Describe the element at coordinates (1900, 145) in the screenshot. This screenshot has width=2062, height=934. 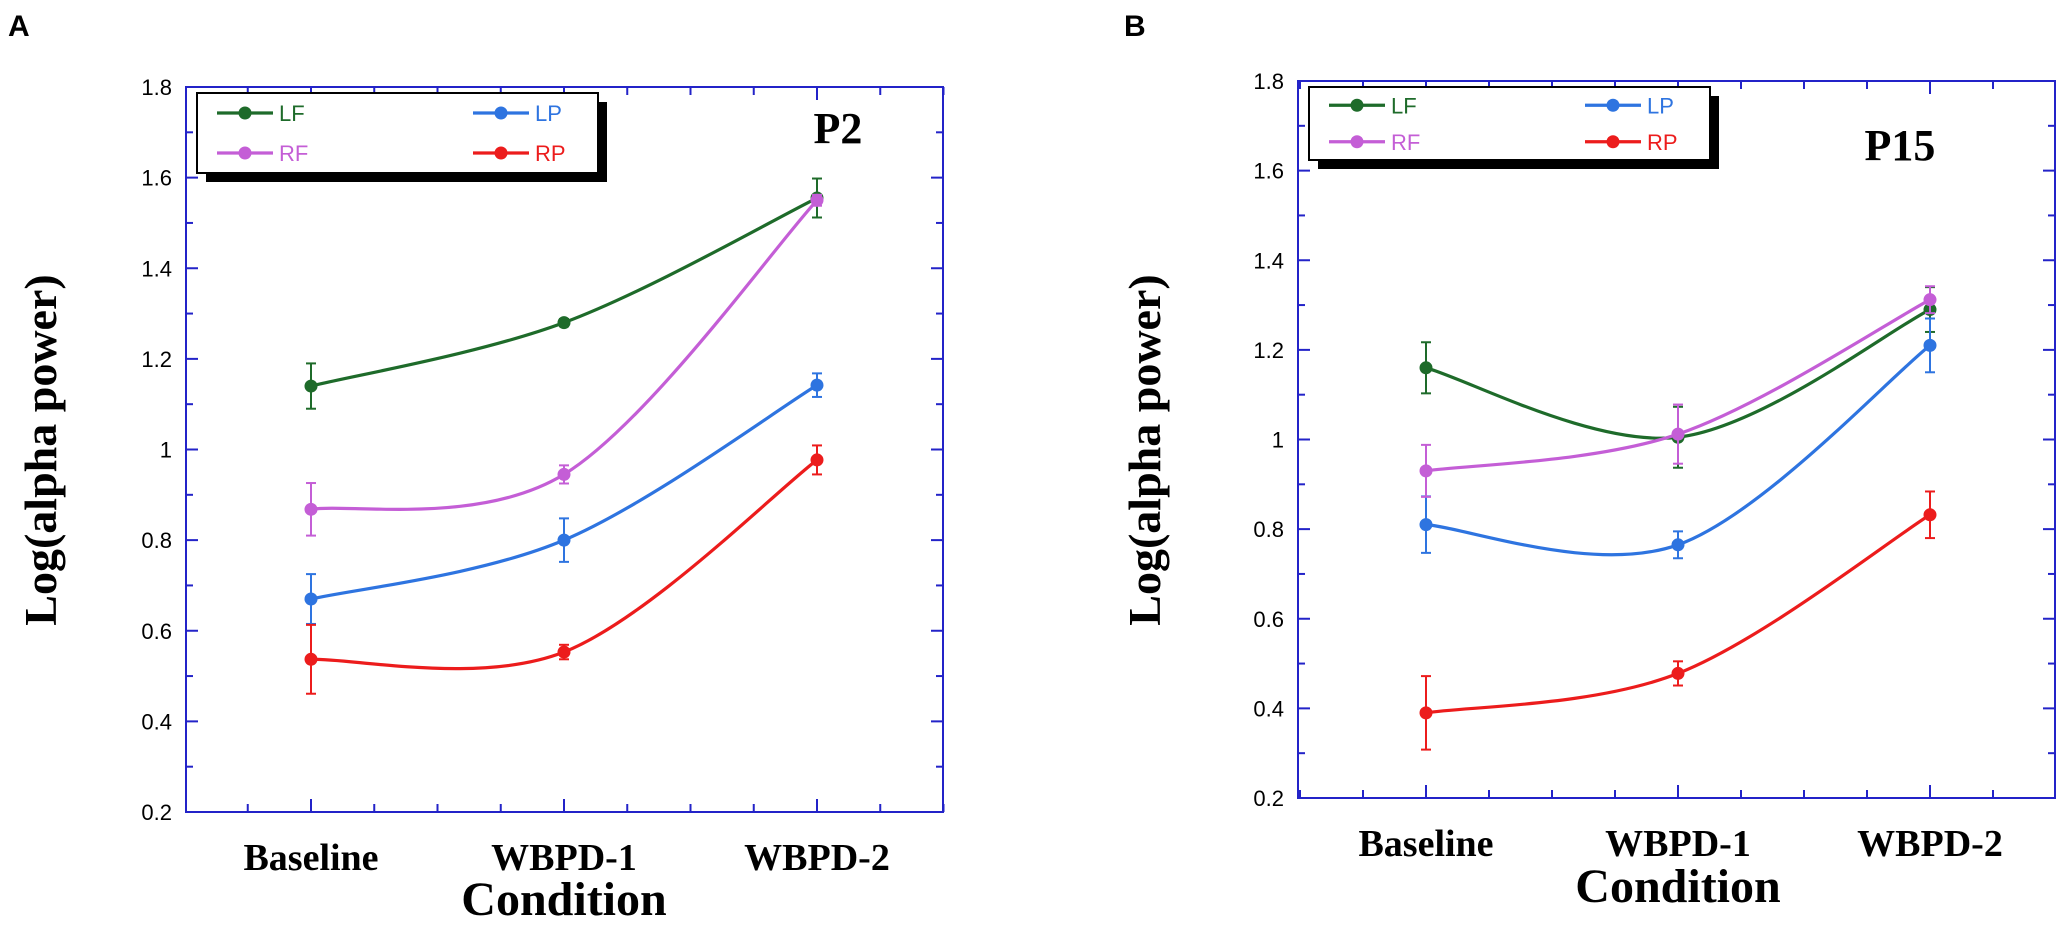
I see `chart-title: P15` at that location.